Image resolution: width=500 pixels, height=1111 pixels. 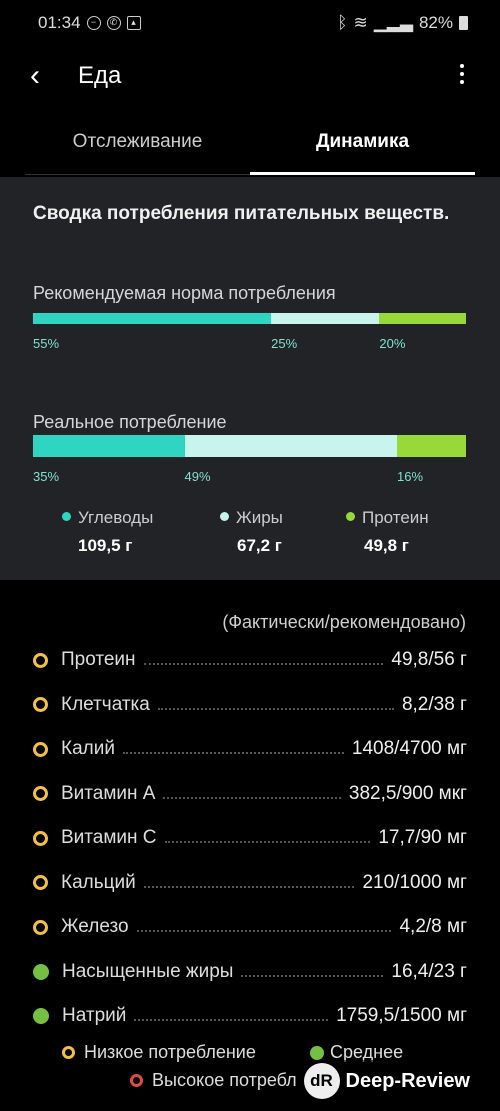 I want to click on nutrient-name: Натрий, so click(x=94, y=1015).